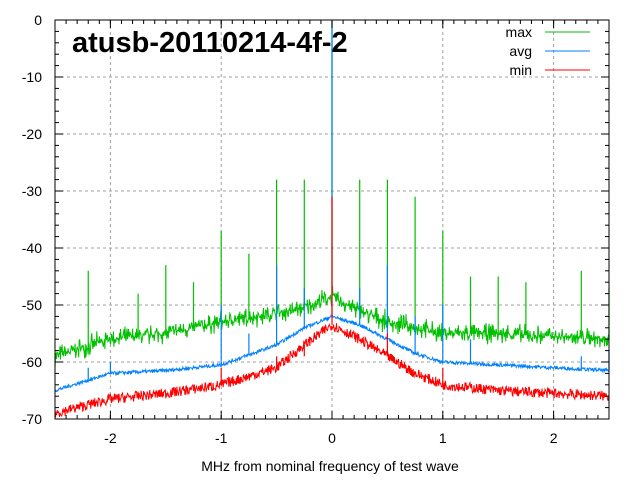 The width and height of the screenshot is (640, 485). I want to click on y-tick-label: -20, so click(32, 134).